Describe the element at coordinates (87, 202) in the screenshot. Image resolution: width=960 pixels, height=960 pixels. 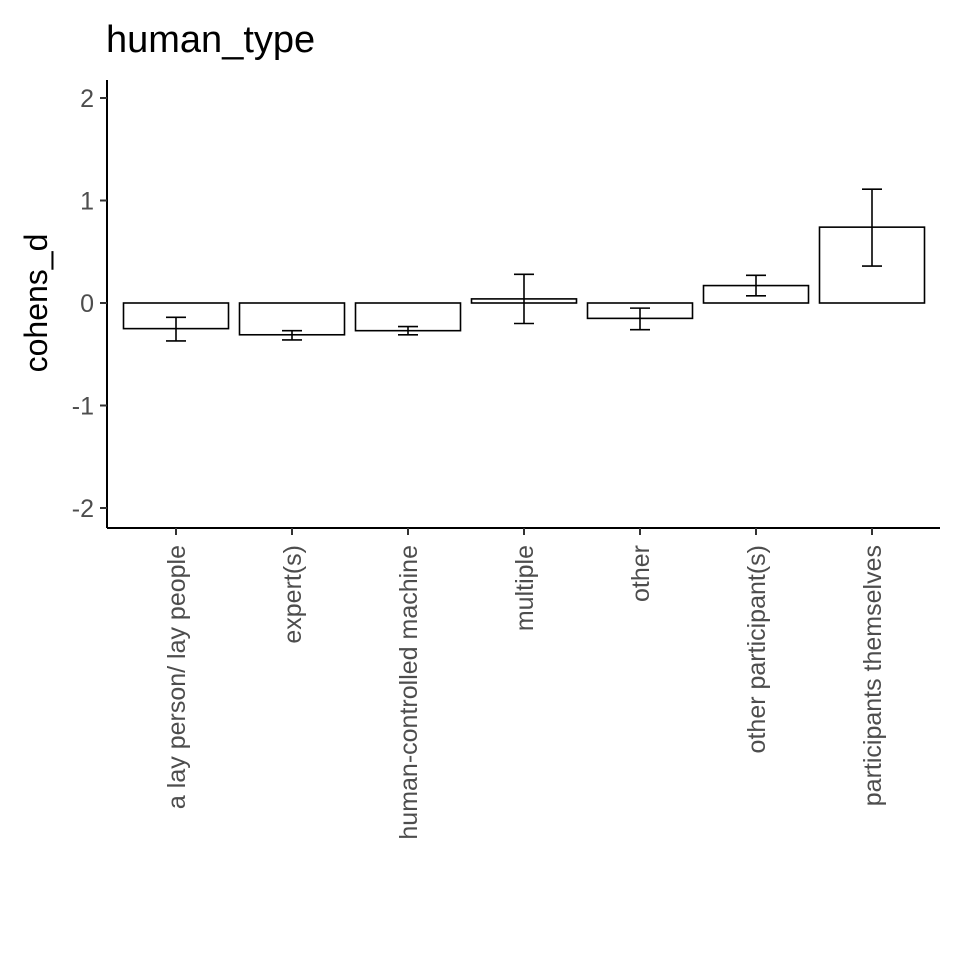
I see `y-tick-label: 1` at that location.